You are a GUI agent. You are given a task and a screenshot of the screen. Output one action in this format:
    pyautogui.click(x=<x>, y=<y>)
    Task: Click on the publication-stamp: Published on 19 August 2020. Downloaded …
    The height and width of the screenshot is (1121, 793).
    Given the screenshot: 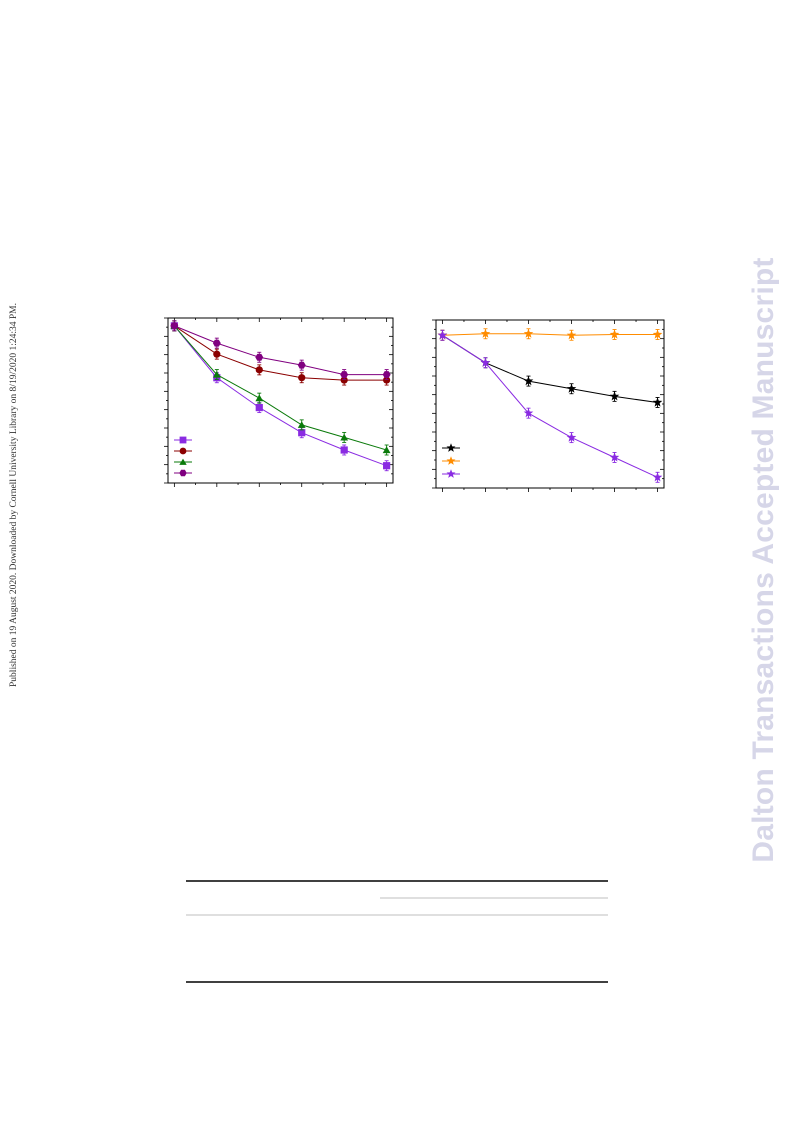 What is the action you would take?
    pyautogui.click(x=14, y=495)
    